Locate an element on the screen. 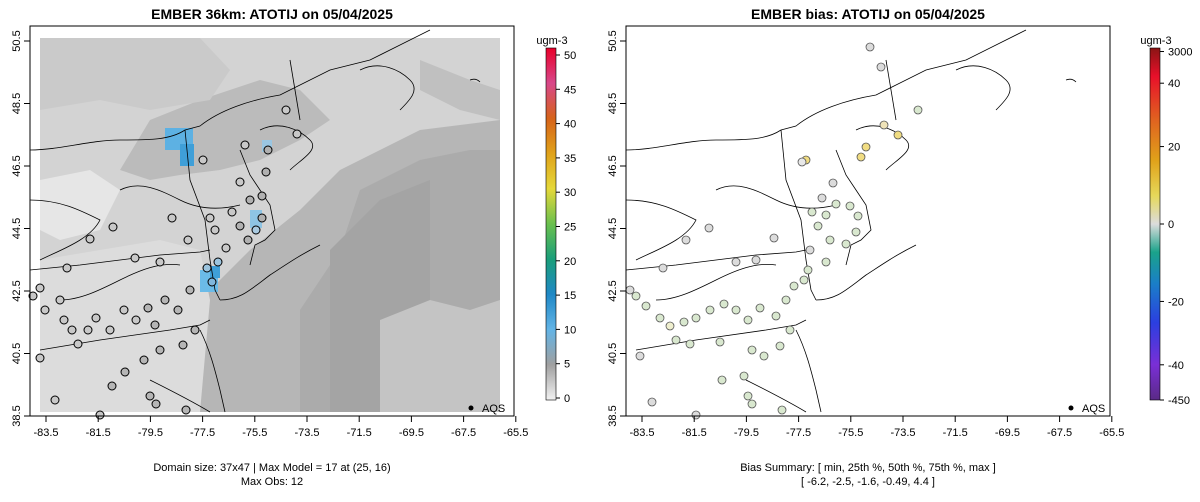  aqs-legend-dot is located at coordinates (471, 408).